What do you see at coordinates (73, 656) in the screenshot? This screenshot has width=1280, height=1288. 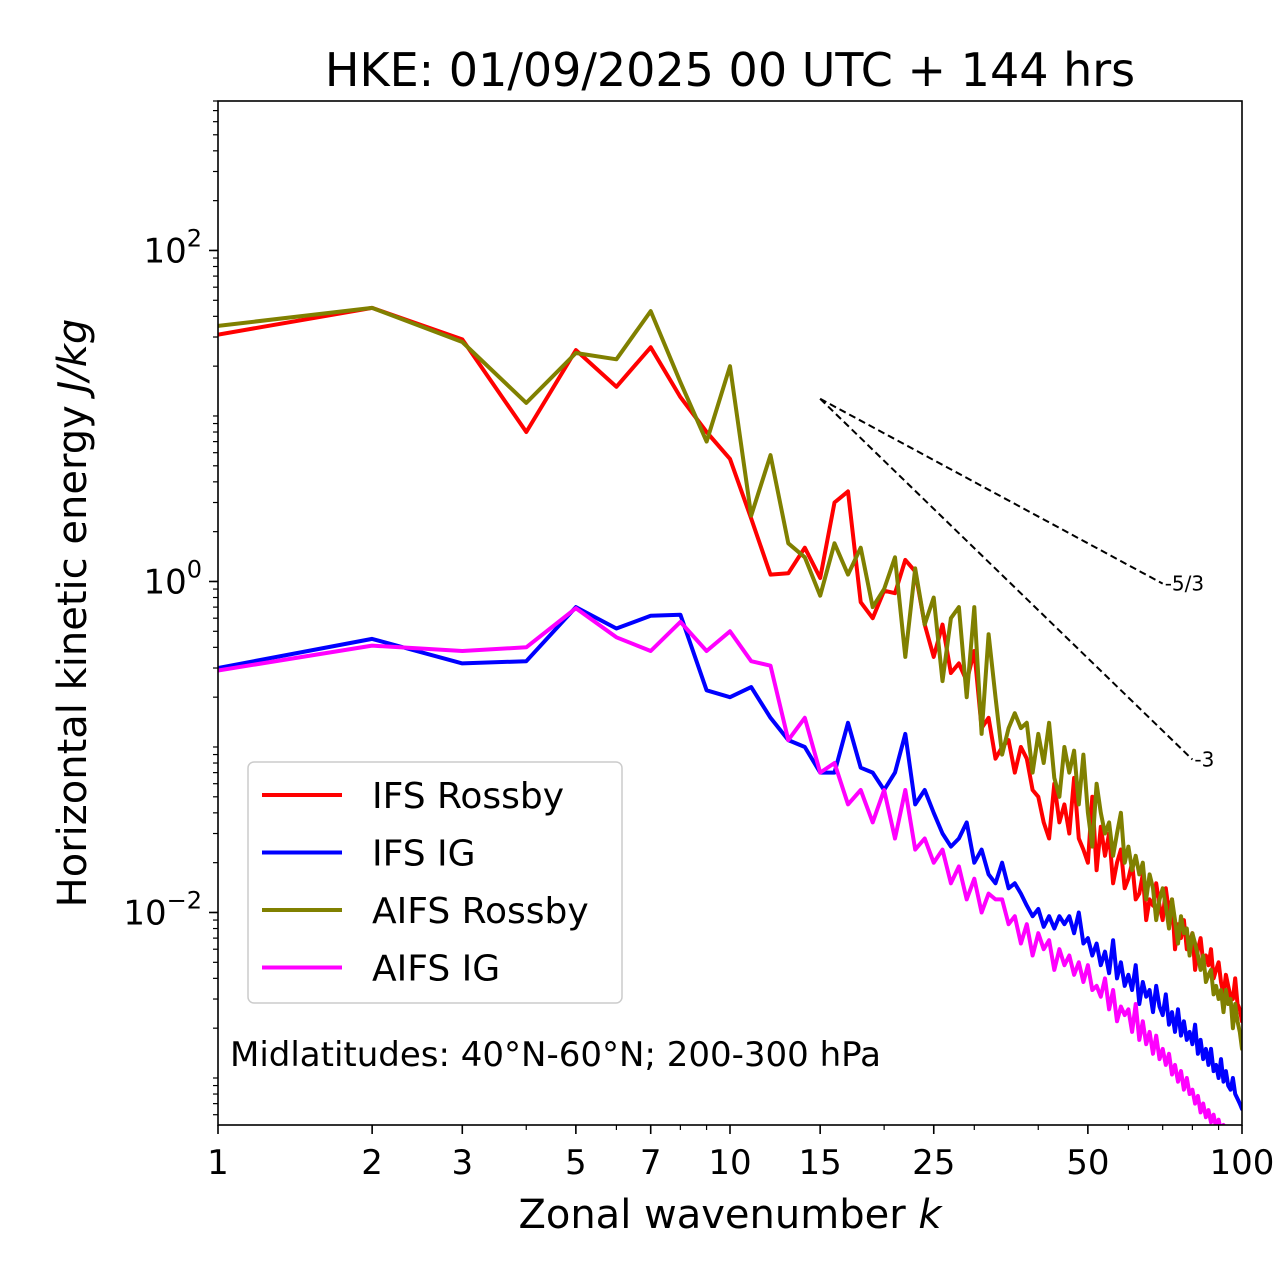 I see `y-axis-label-text: Horizontal kinetic energy` at bounding box center [73, 656].